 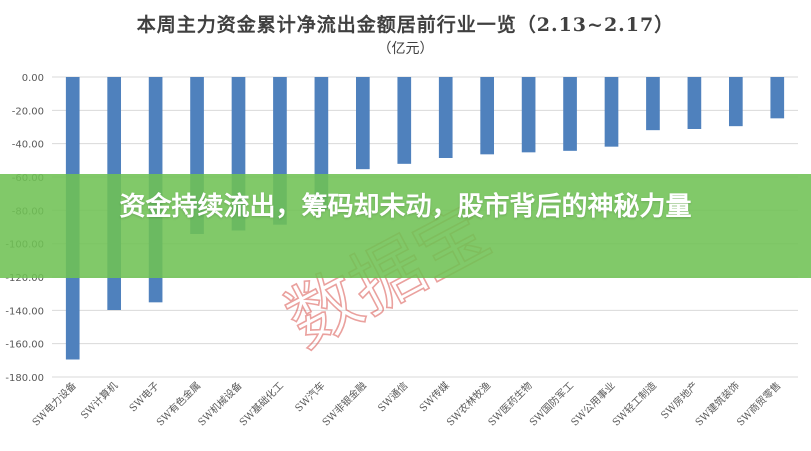 I want to click on y-tick-label: -20.00, so click(x=28, y=111).